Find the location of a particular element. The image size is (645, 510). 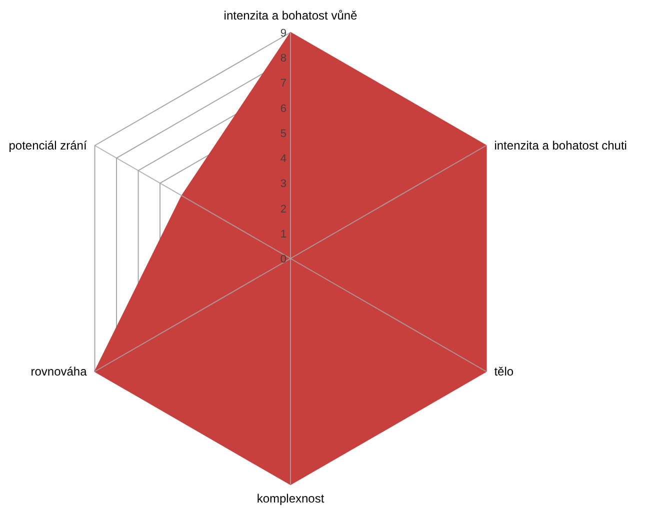

y-tick-label: 1 is located at coordinates (283, 234).